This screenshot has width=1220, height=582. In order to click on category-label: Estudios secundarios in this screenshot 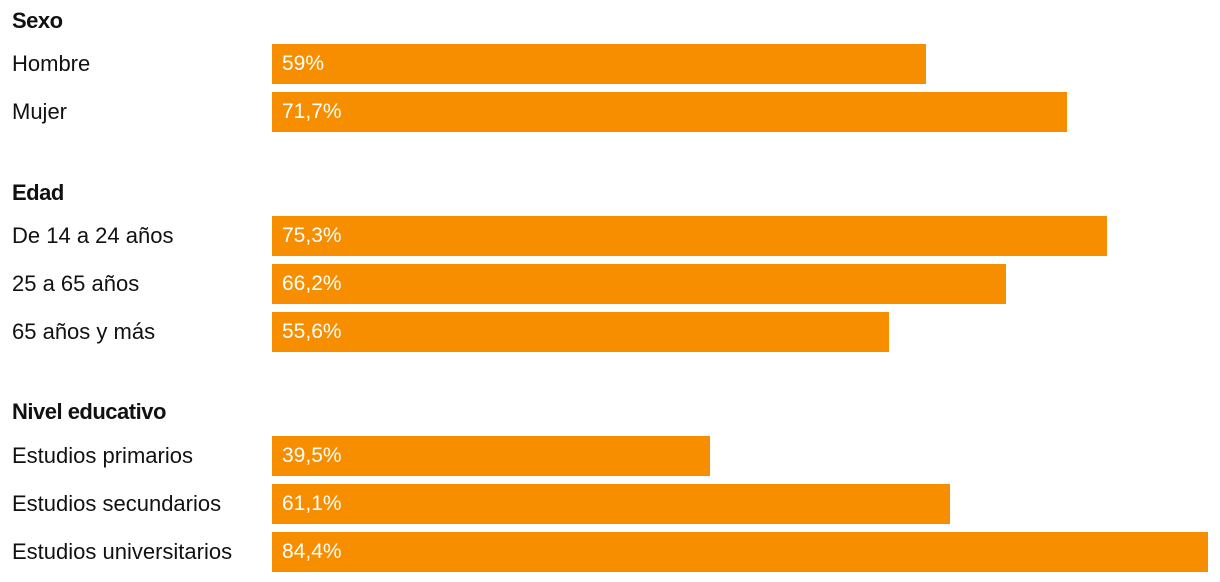, I will do `click(117, 503)`.